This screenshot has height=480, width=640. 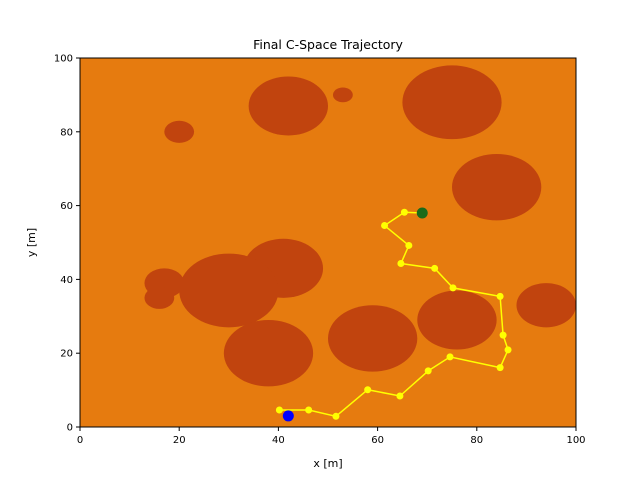 I want to click on goal-point, so click(x=422, y=213).